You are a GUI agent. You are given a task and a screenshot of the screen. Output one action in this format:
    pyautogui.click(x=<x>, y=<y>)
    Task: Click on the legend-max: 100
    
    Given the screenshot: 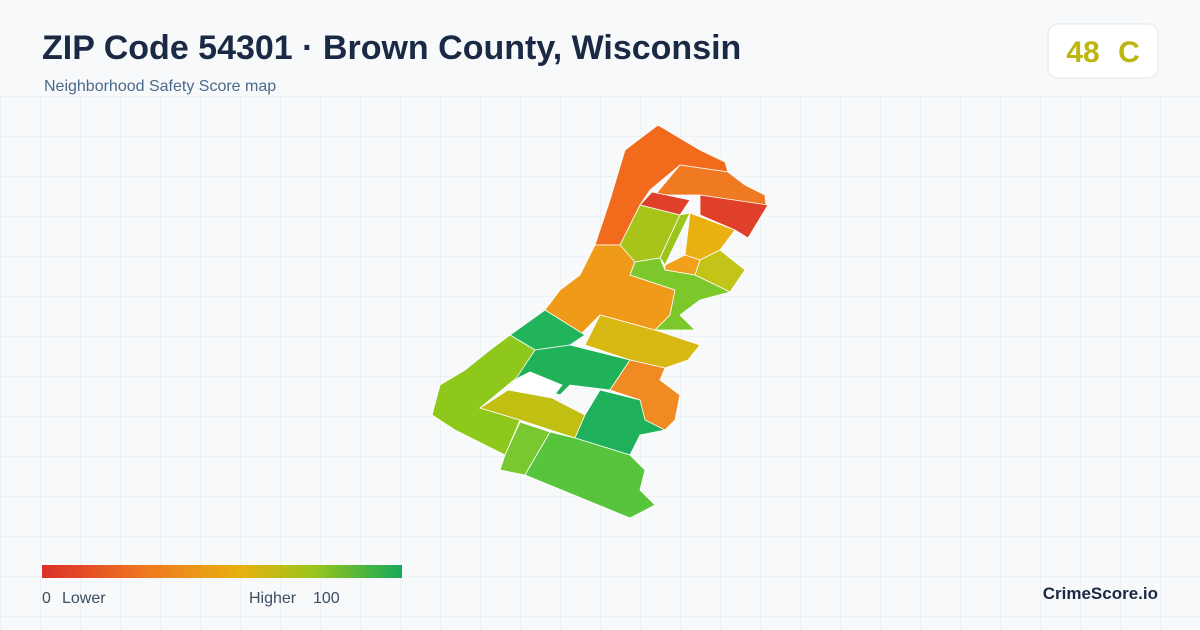 What is the action you would take?
    pyautogui.click(x=326, y=598)
    